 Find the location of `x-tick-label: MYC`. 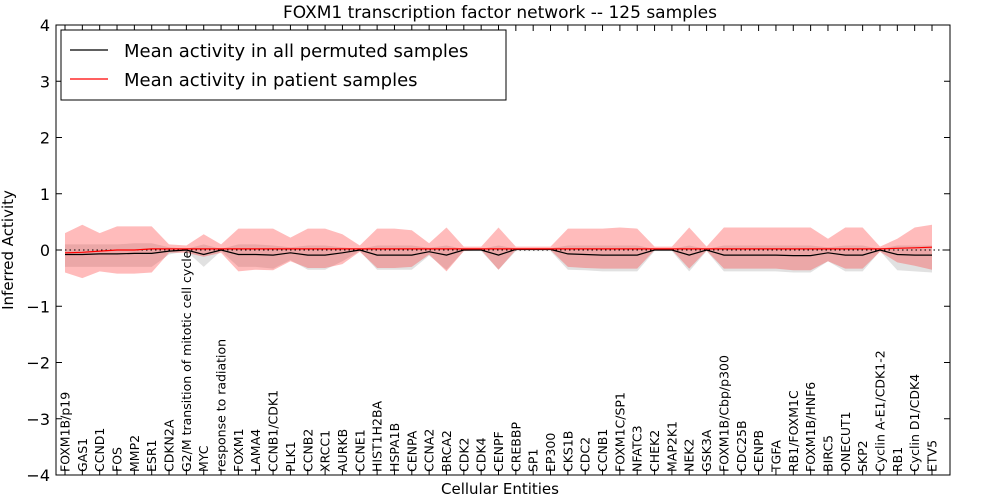

x-tick-label: MYC is located at coordinates (203, 458).